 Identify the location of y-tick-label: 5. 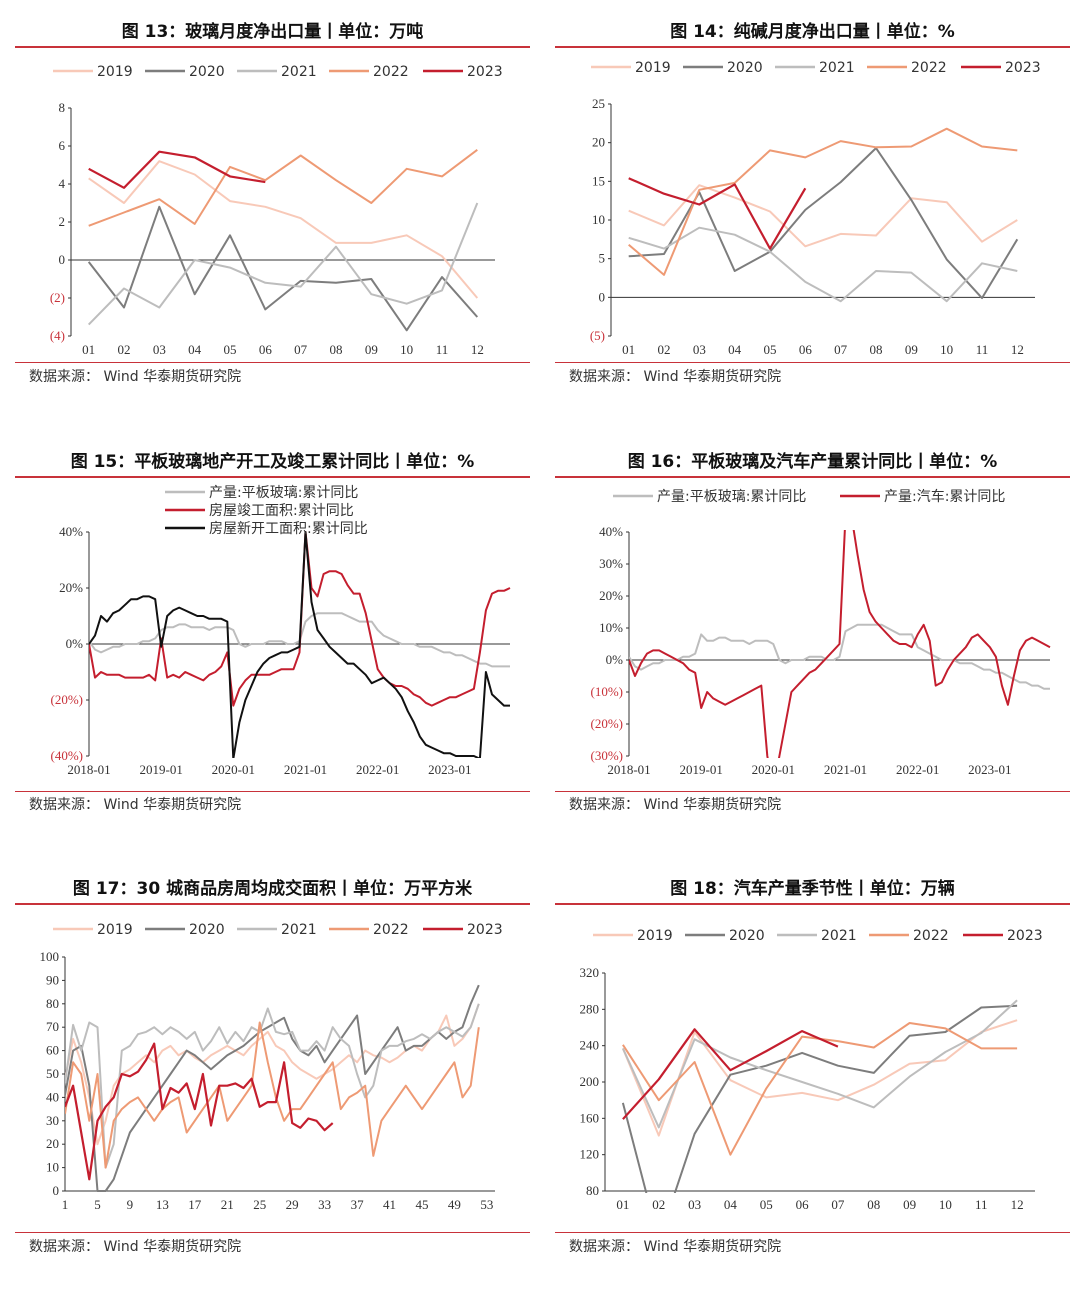
(602, 258).